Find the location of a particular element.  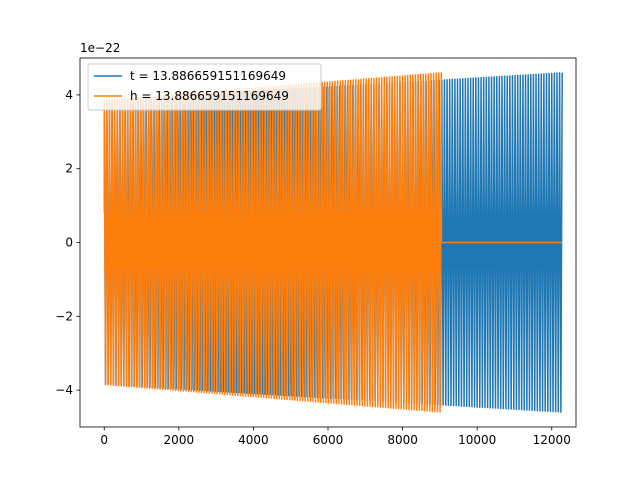

y-tick-label: −2 is located at coordinates (64, 316).